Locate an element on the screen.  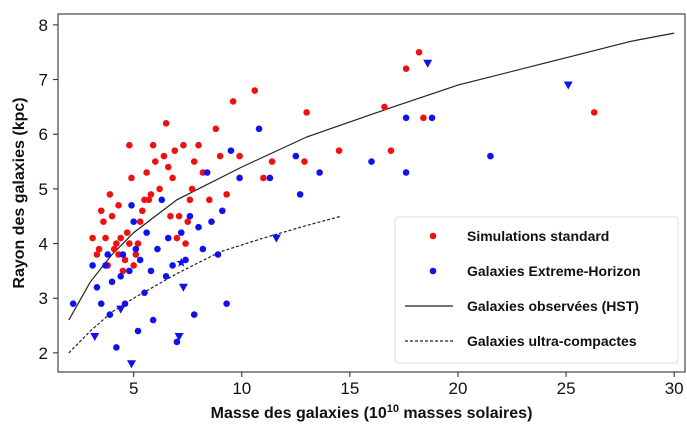
y-tick-label: 2 is located at coordinates (43, 353).